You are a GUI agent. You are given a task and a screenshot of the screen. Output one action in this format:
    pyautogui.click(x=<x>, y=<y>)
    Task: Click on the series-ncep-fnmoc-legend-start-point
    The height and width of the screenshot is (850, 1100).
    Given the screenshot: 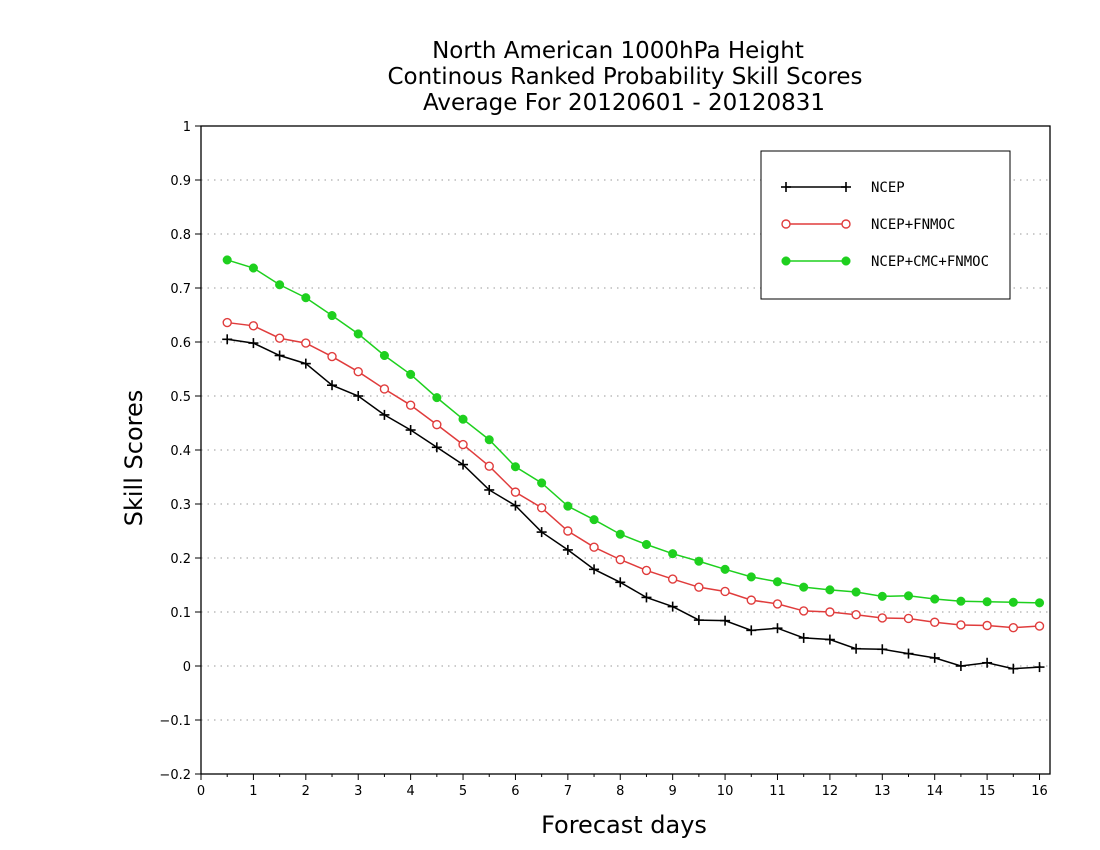 What is the action you would take?
    pyautogui.click(x=786, y=224)
    